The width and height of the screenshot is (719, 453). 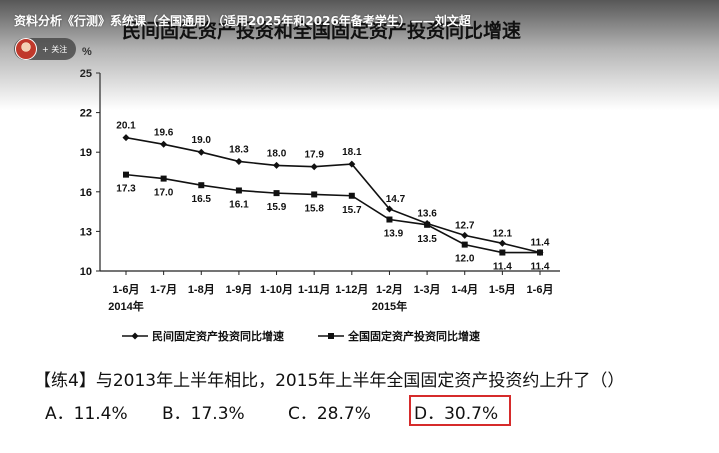 What do you see at coordinates (239, 204) in the screenshot?
I see `data-label: 16.1` at bounding box center [239, 204].